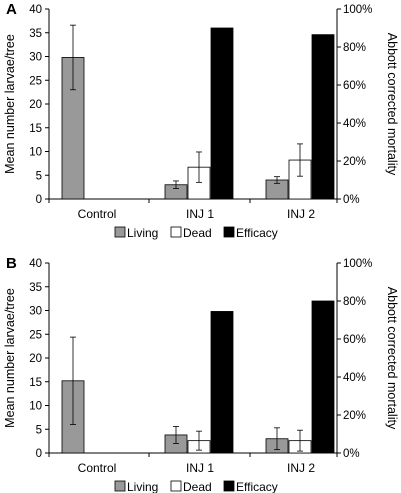 The image size is (401, 493). What do you see at coordinates (11, 263) in the screenshot?
I see `panel-label: B` at bounding box center [11, 263].